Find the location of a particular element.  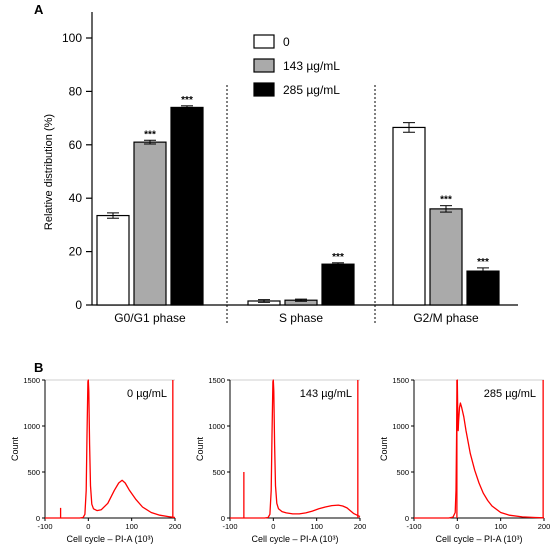

category-label: G2/M phase is located at coordinates (446, 318).